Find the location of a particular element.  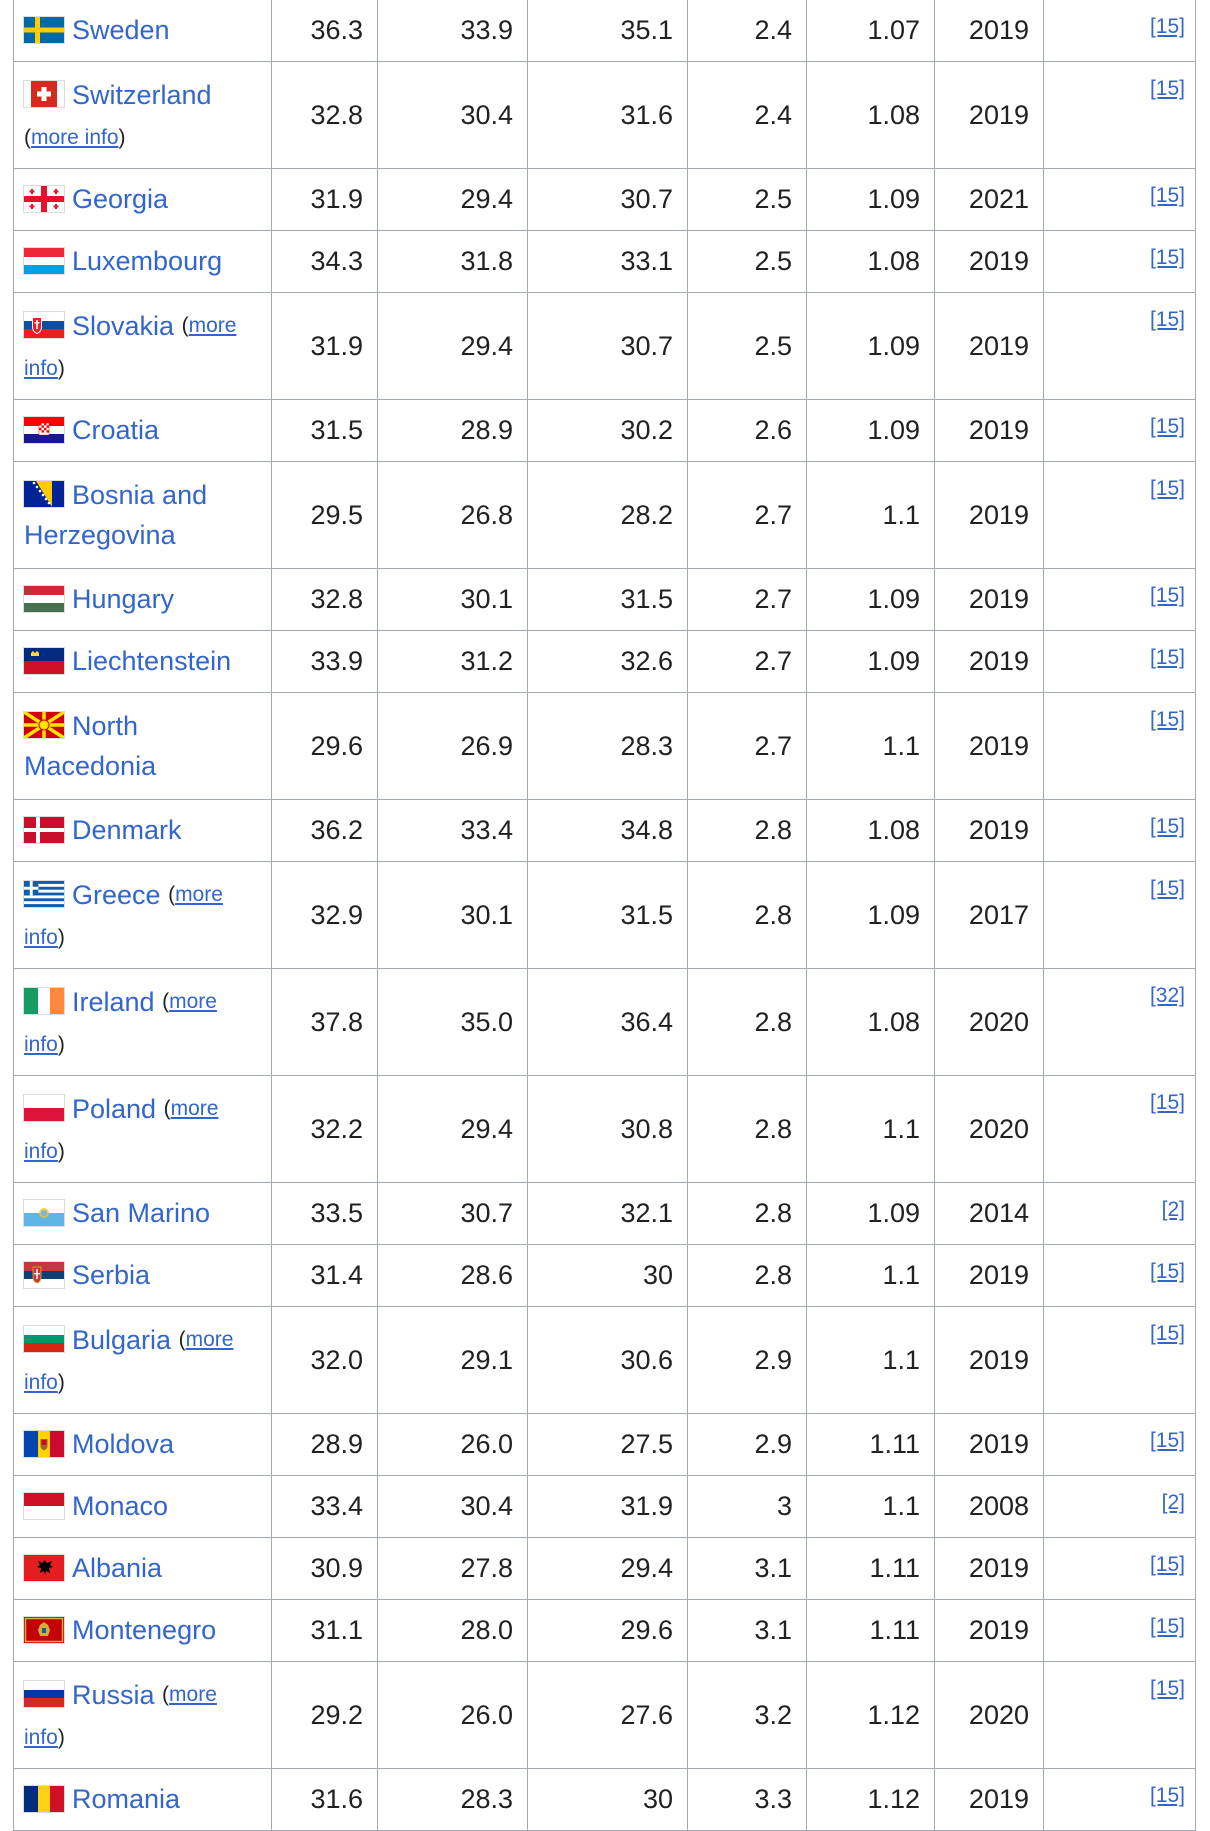

value-cell: 36.4 is located at coordinates (607, 1022).